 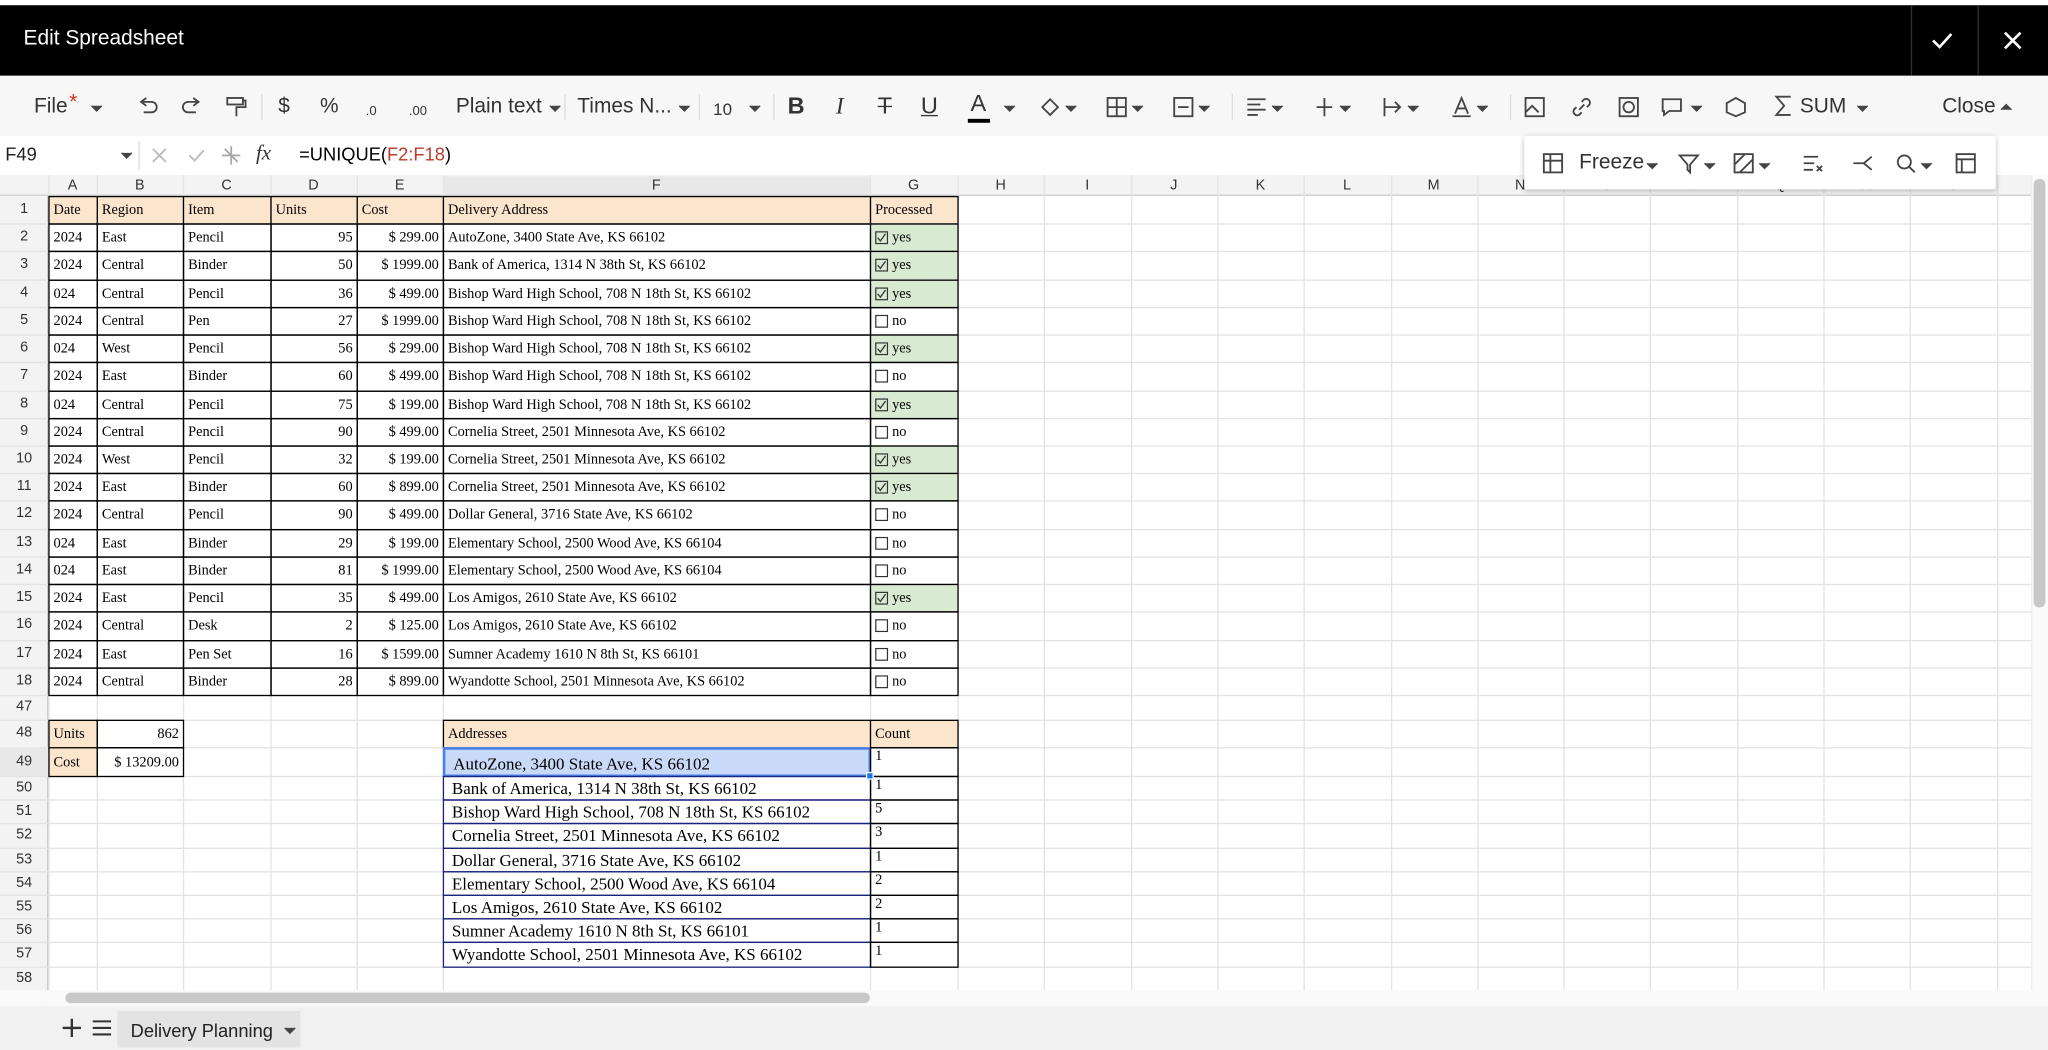 What do you see at coordinates (140, 349) in the screenshot?
I see `cell: West` at bounding box center [140, 349].